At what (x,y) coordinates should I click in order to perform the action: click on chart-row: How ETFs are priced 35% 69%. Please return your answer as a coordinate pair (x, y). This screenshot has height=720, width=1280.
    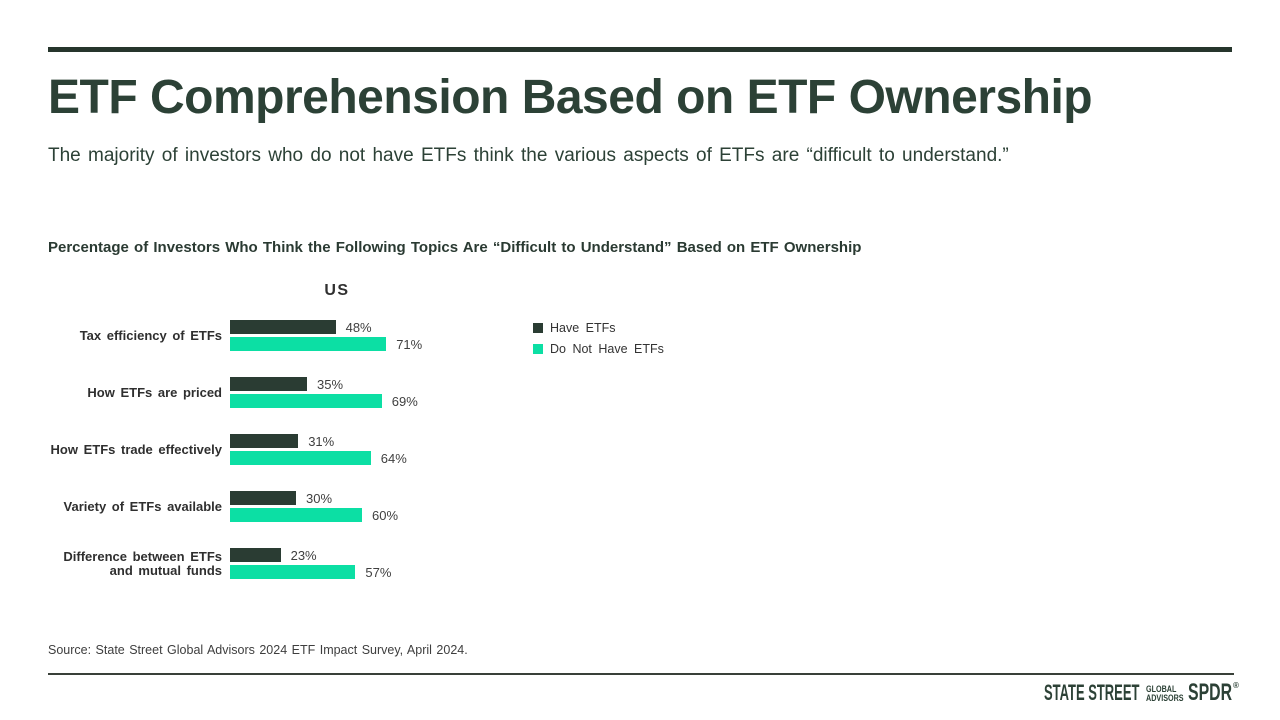
    Looking at the image, I should click on (298, 392).